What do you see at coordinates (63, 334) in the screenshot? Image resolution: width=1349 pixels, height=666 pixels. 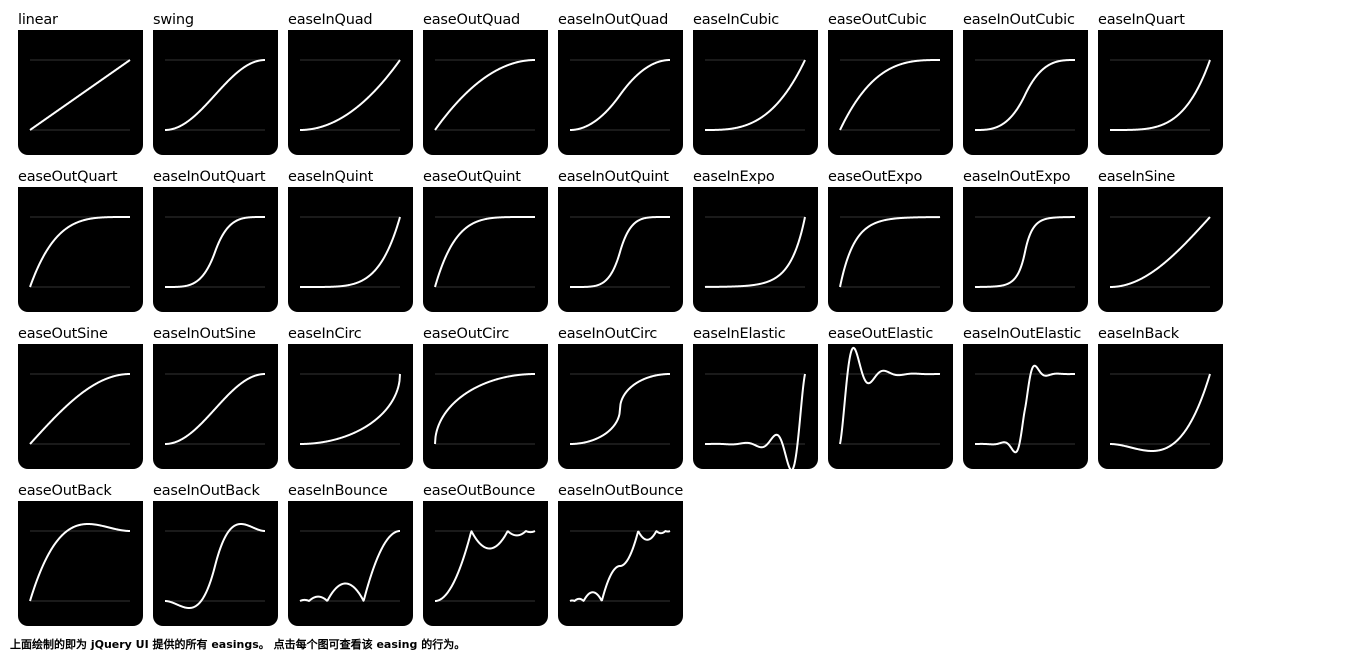 I see `easing-label: easeOutSine` at bounding box center [63, 334].